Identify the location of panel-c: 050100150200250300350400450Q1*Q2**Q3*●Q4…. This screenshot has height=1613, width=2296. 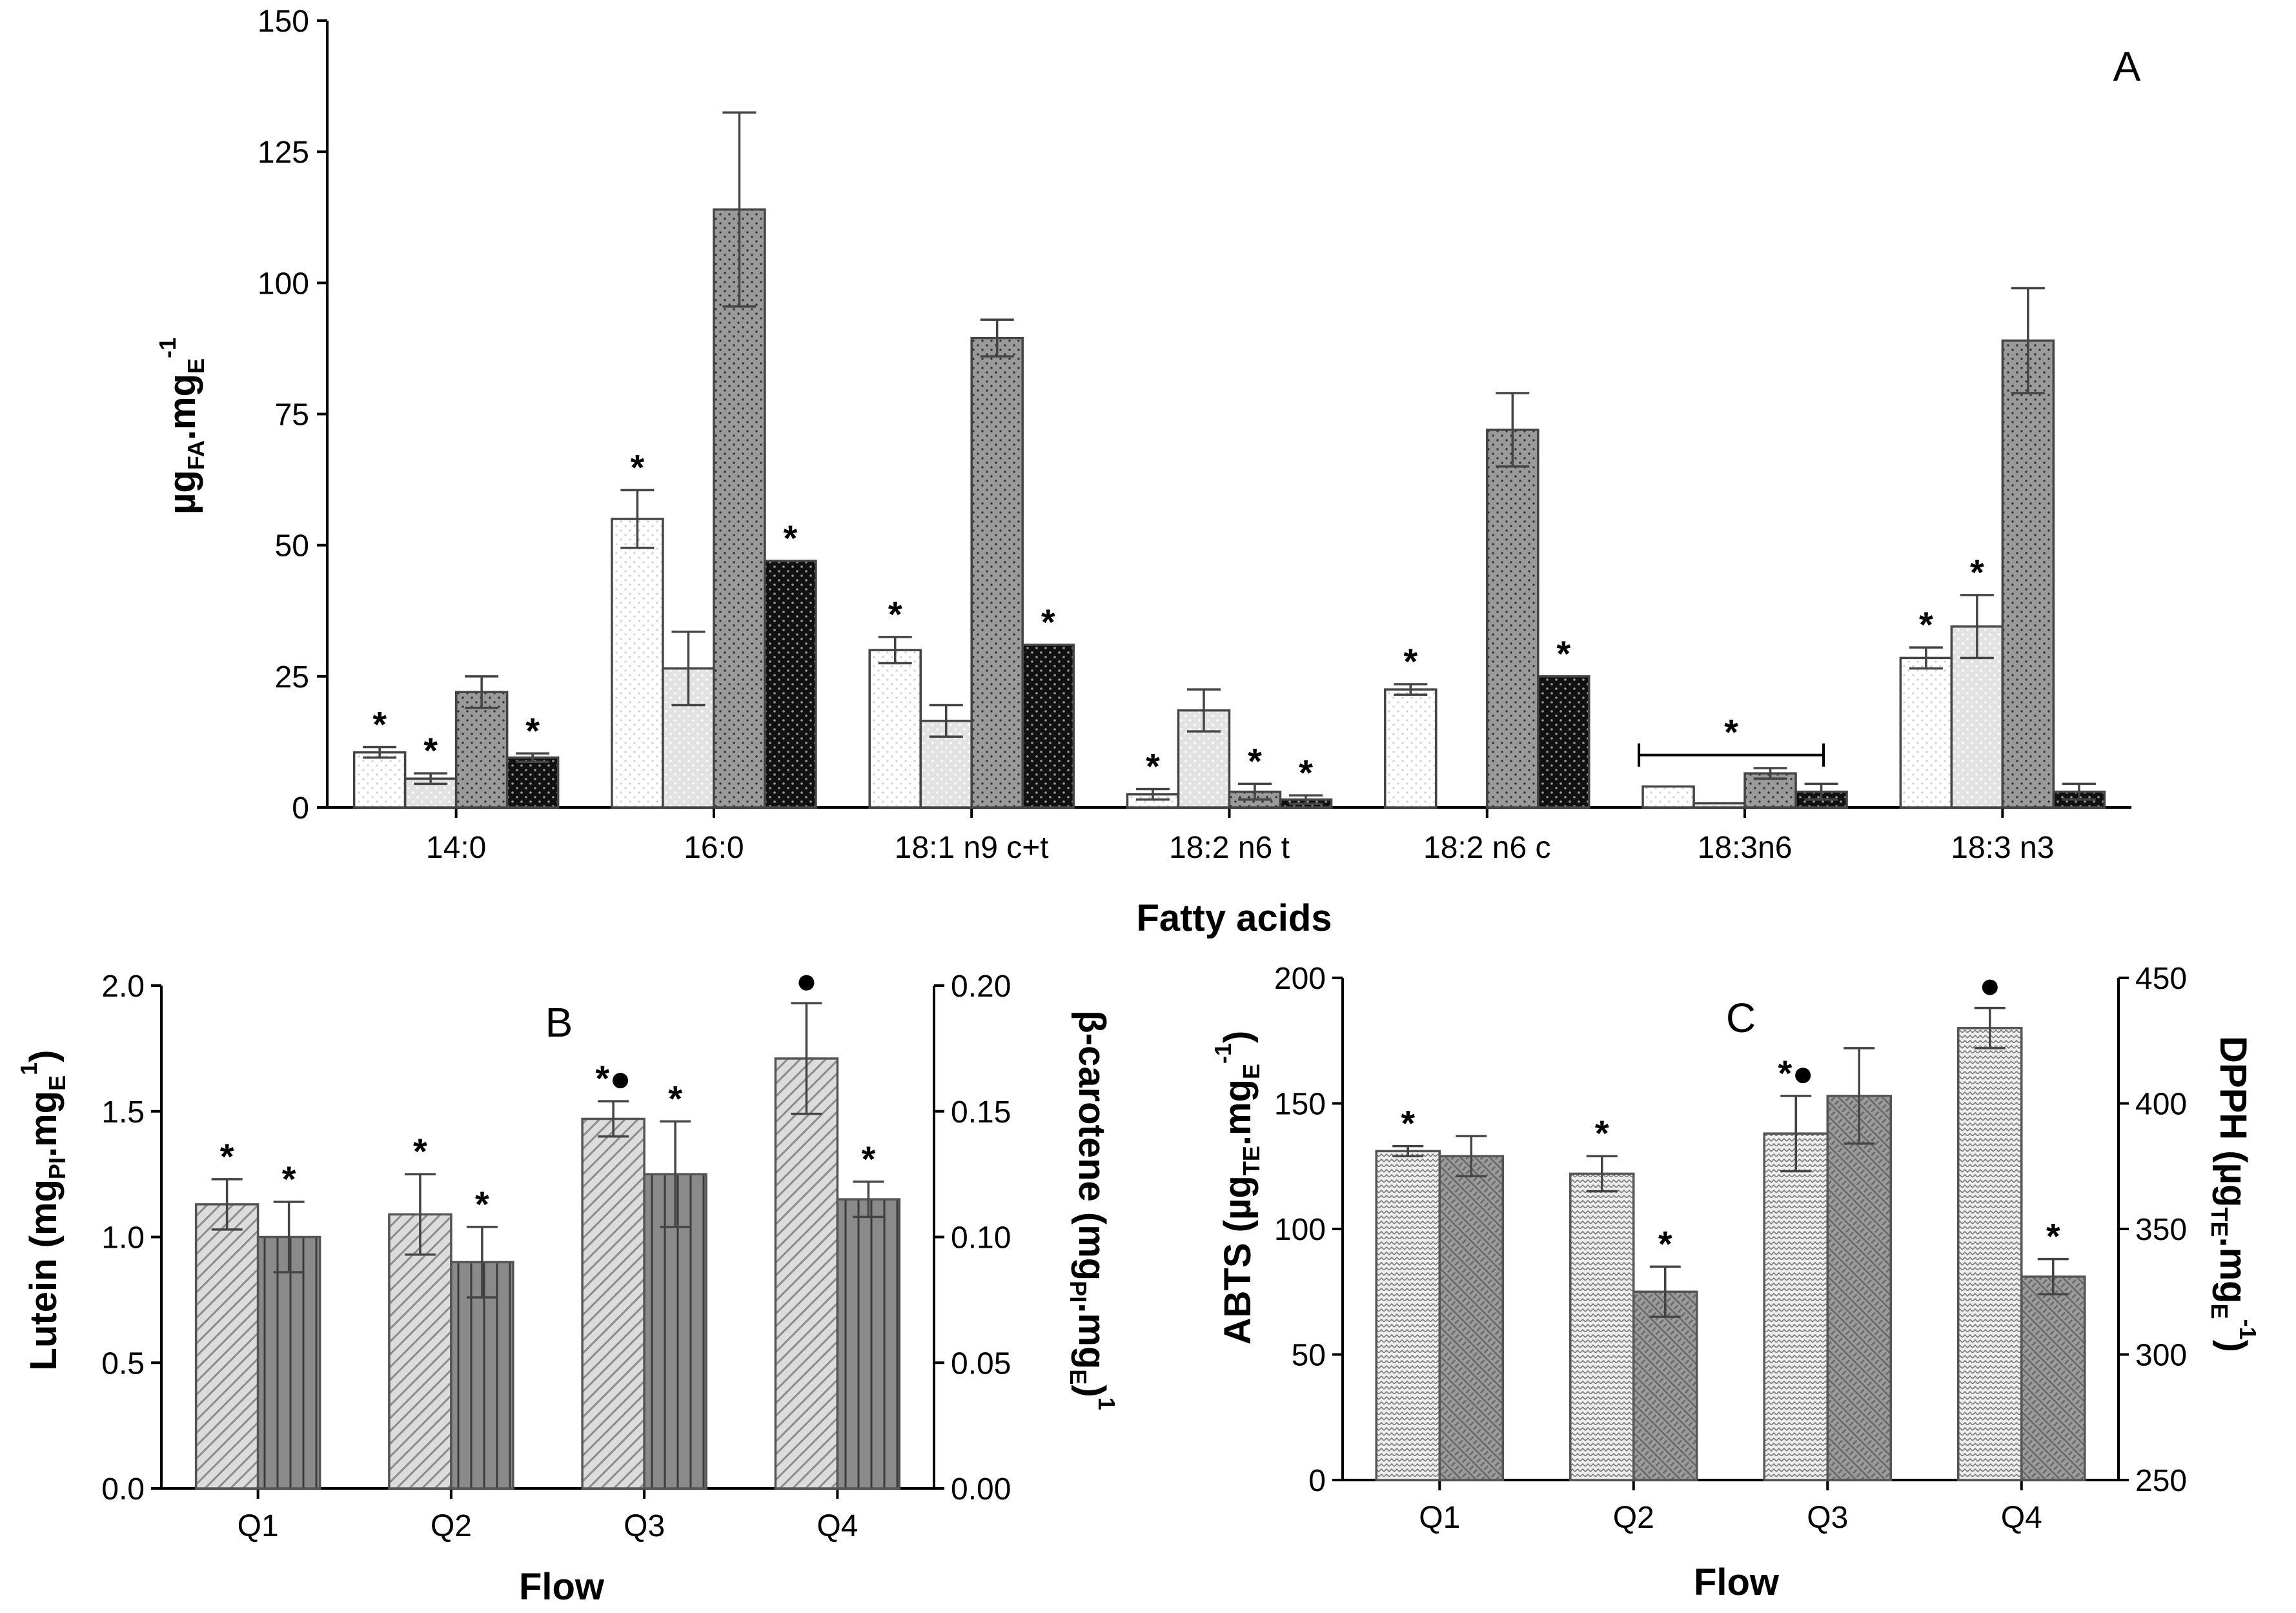
(1730, 1248).